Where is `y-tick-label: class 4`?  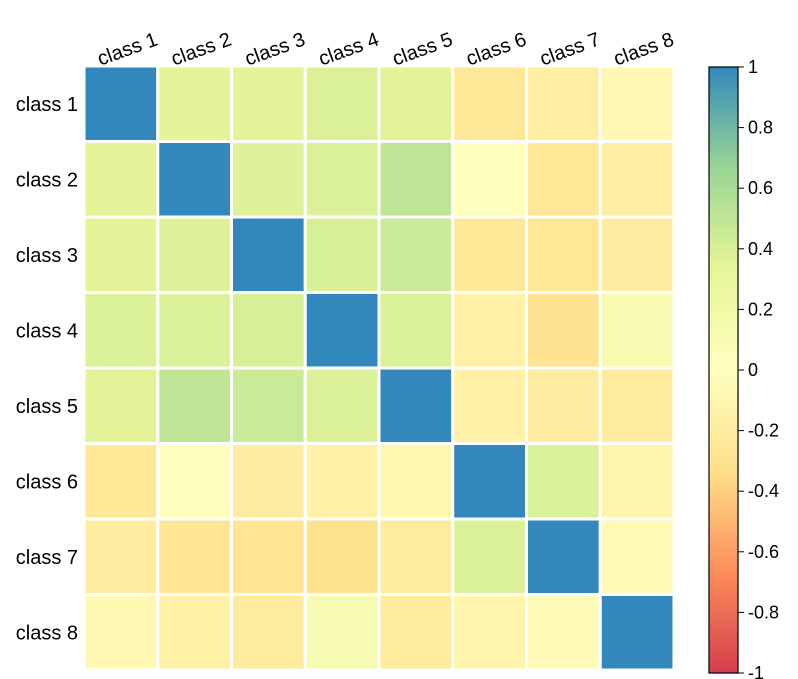 y-tick-label: class 4 is located at coordinates (47, 331).